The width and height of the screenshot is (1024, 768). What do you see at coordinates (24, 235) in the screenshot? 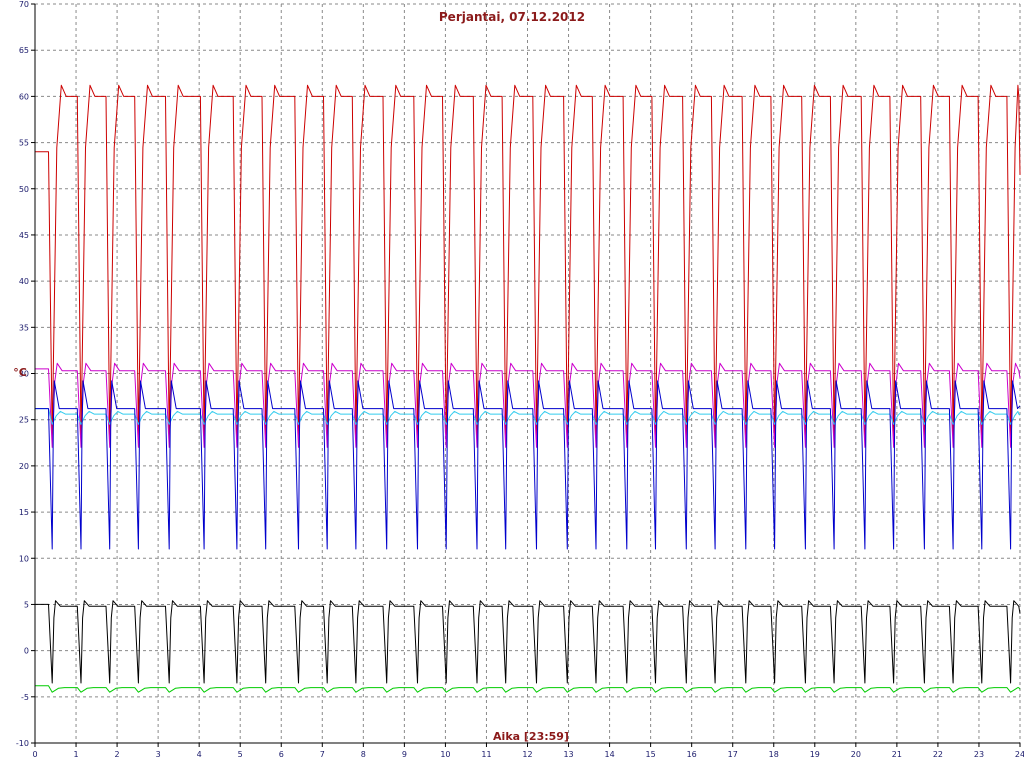
I see `y-tick-label: 45` at bounding box center [24, 235].